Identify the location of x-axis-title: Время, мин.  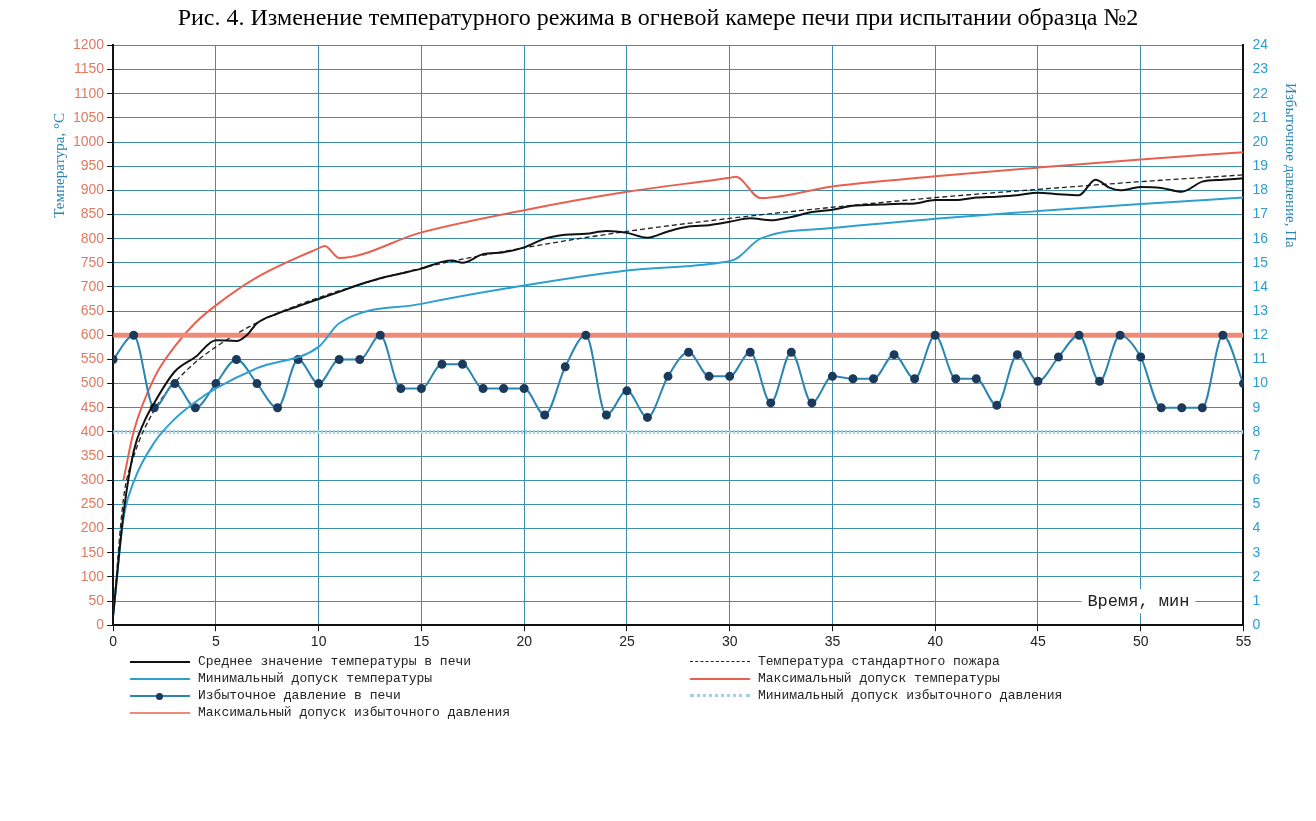
(1138, 601).